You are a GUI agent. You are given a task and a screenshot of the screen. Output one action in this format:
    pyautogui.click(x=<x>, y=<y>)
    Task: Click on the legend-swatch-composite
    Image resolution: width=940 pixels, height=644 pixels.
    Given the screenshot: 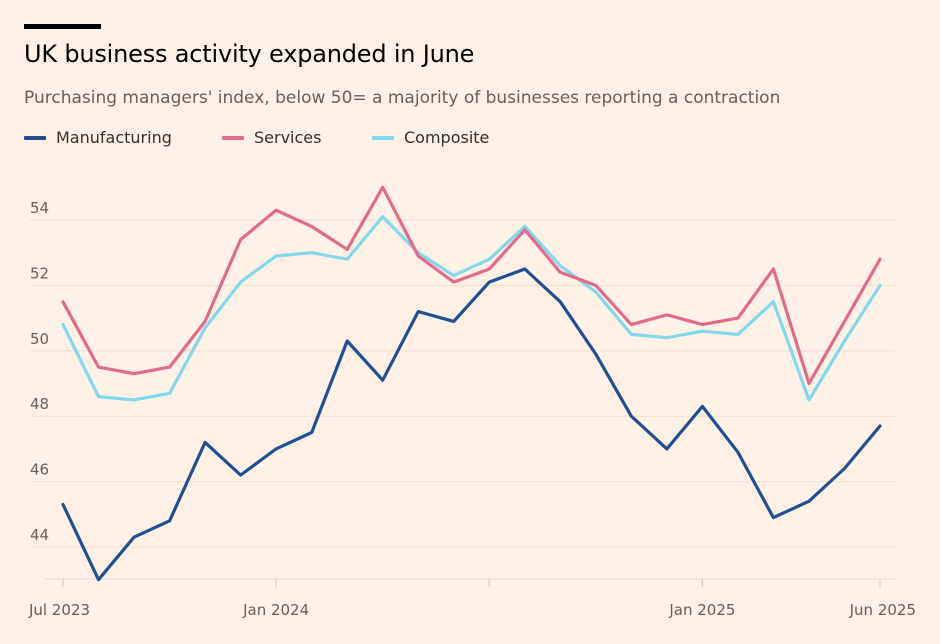 What is the action you would take?
    pyautogui.click(x=383, y=137)
    